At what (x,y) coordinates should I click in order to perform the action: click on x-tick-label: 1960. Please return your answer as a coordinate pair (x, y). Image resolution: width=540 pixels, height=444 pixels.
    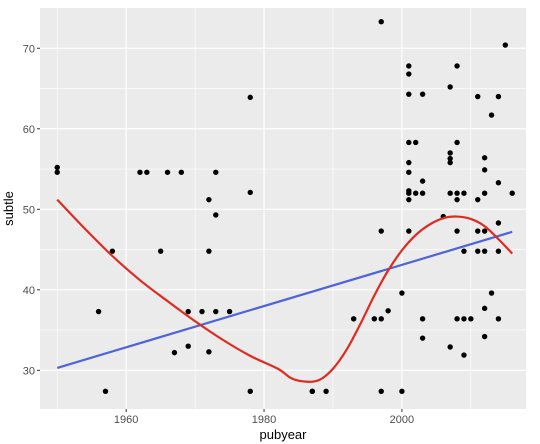
    Looking at the image, I should click on (126, 420).